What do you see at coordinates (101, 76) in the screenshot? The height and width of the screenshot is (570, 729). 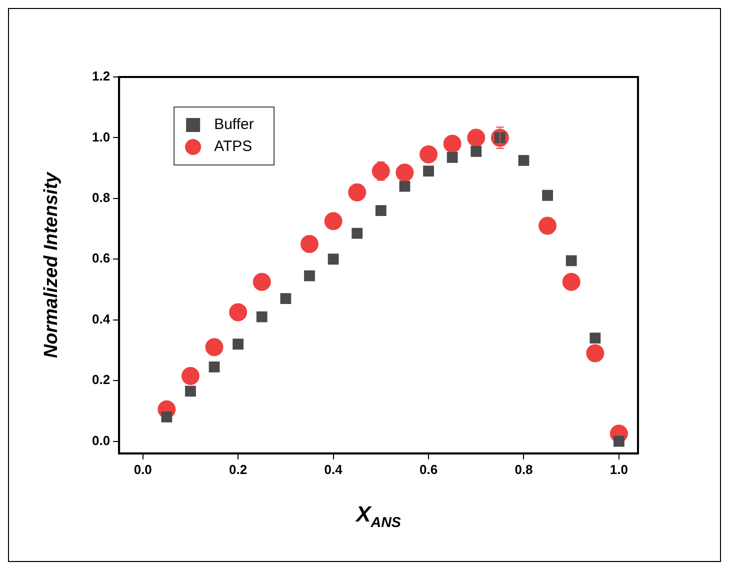 I see `y-tick-label: 1.2` at bounding box center [101, 76].